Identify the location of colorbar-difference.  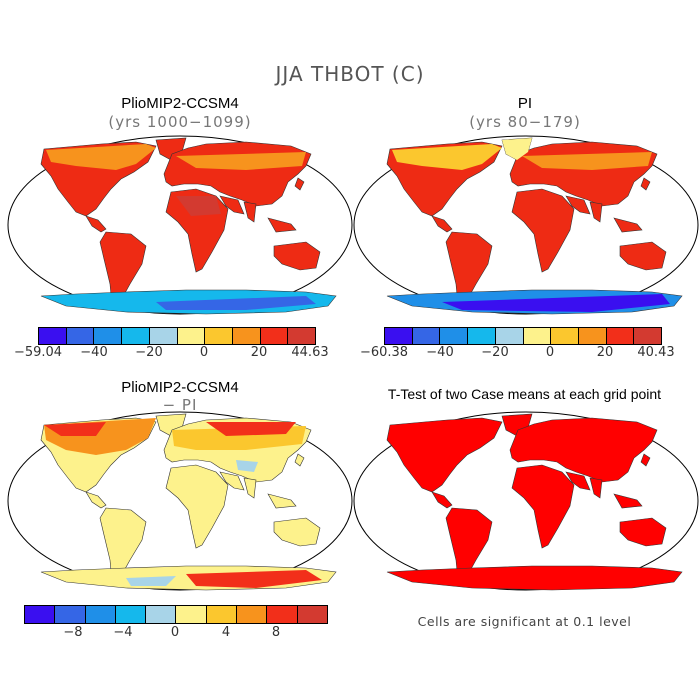
(176, 614).